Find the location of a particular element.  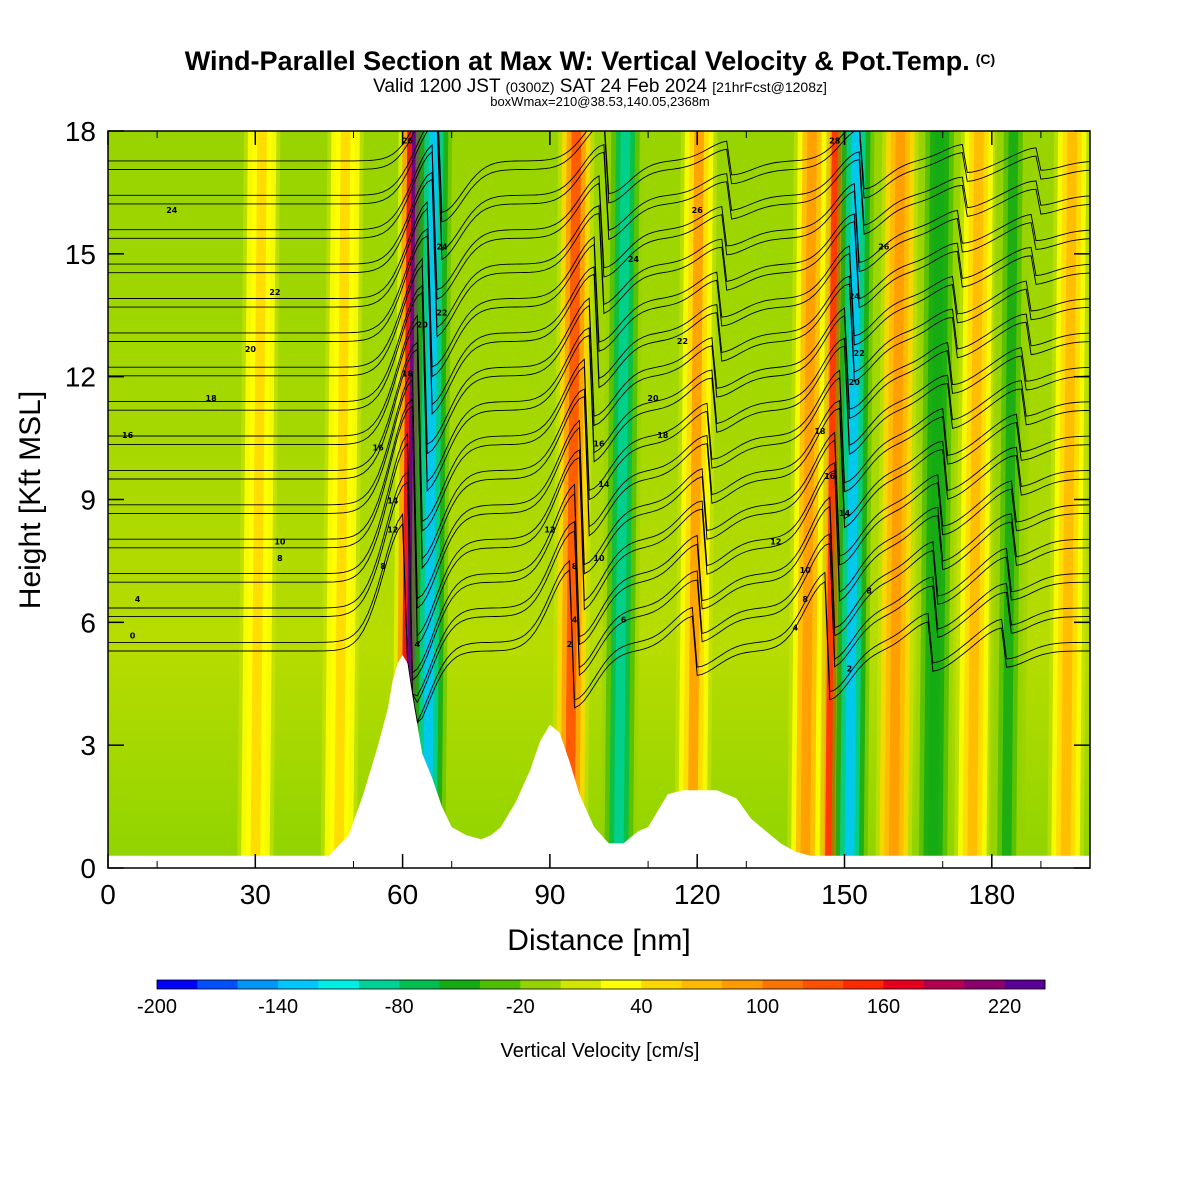

contour-label: 0 is located at coordinates (133, 636).